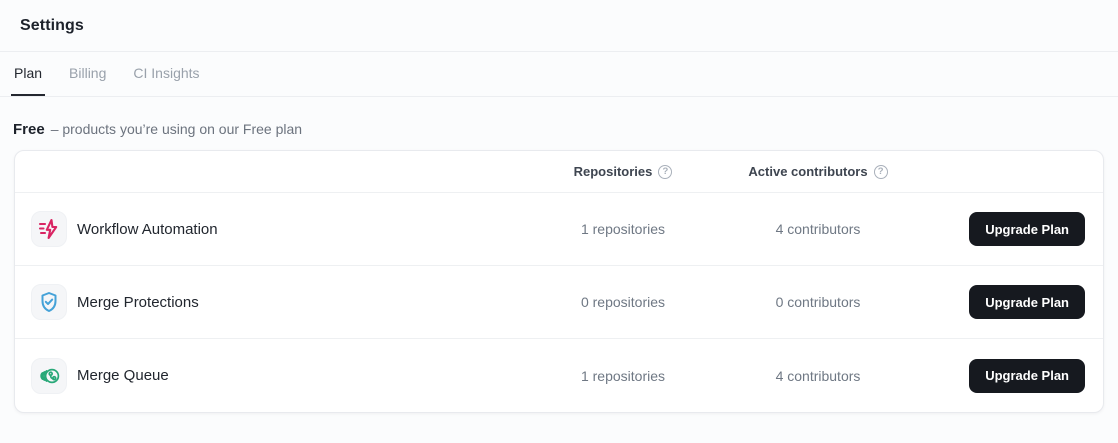 This screenshot has height=443, width=1118. Describe the element at coordinates (29, 129) in the screenshot. I see `plan-name: Free` at that location.